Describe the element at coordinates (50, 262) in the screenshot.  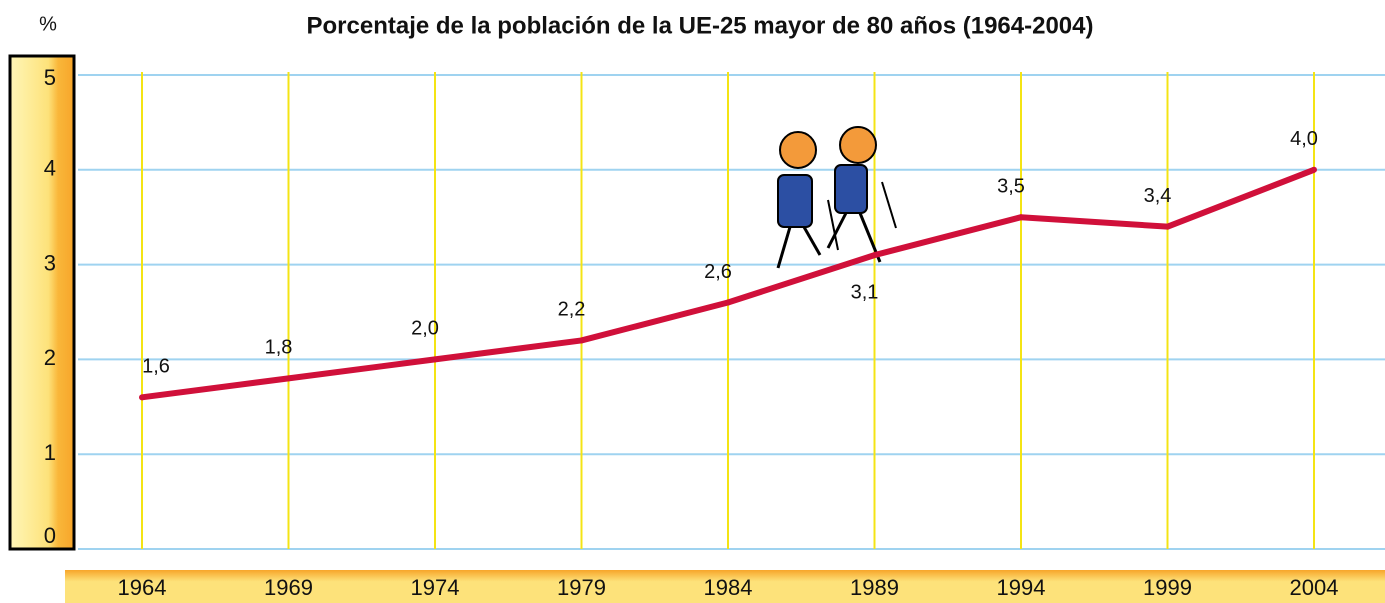
I see `y-tick-label: 3` at that location.